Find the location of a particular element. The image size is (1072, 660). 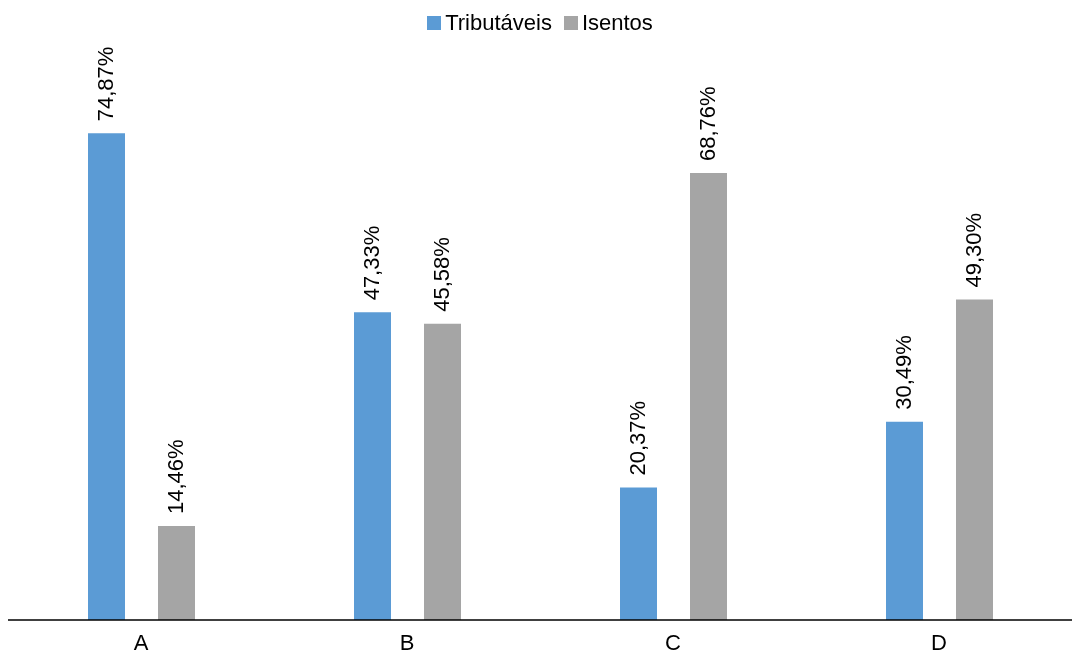

x-tick-label: A is located at coordinates (141, 642).